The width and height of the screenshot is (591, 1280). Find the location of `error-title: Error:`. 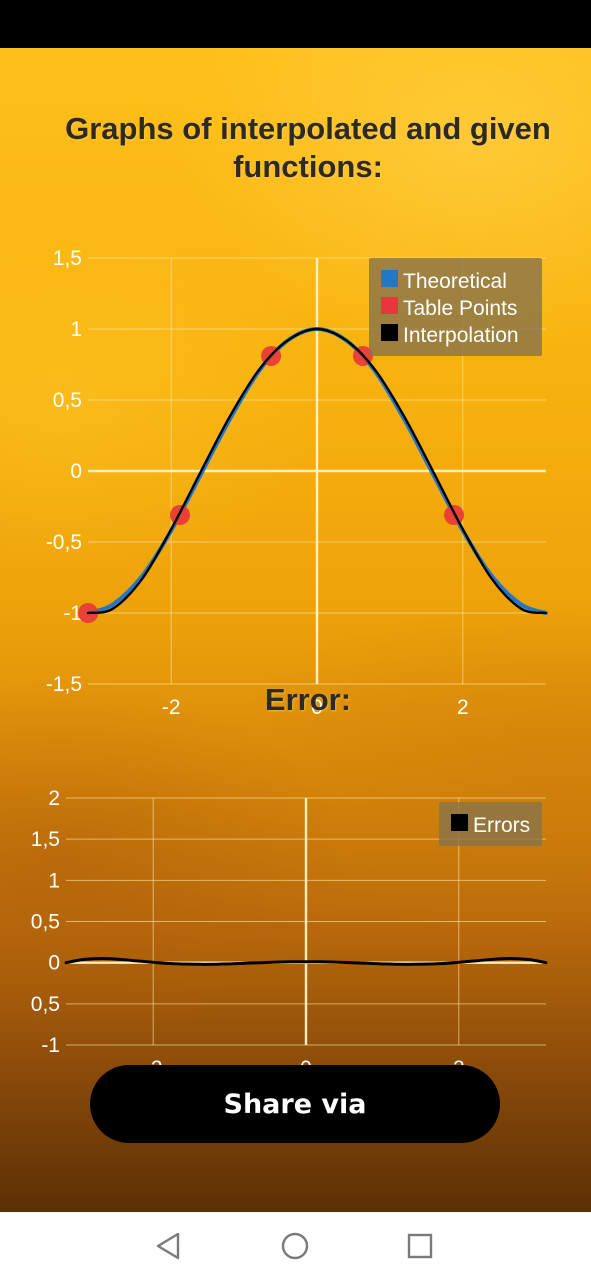

error-title: Error: is located at coordinates (308, 699).